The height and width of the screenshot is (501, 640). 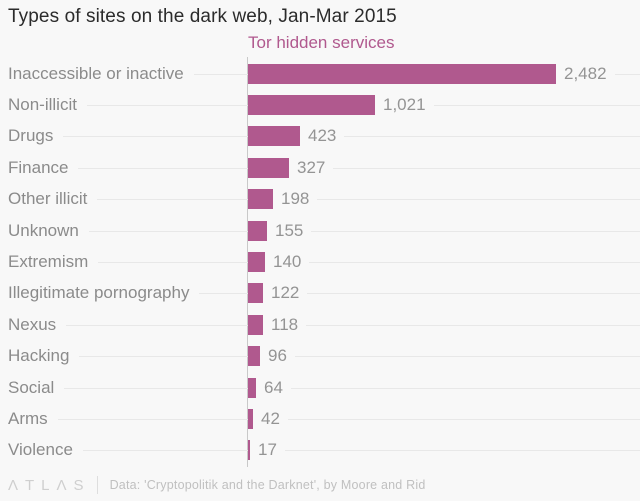 I want to click on category-label: Violence, so click(x=41, y=450).